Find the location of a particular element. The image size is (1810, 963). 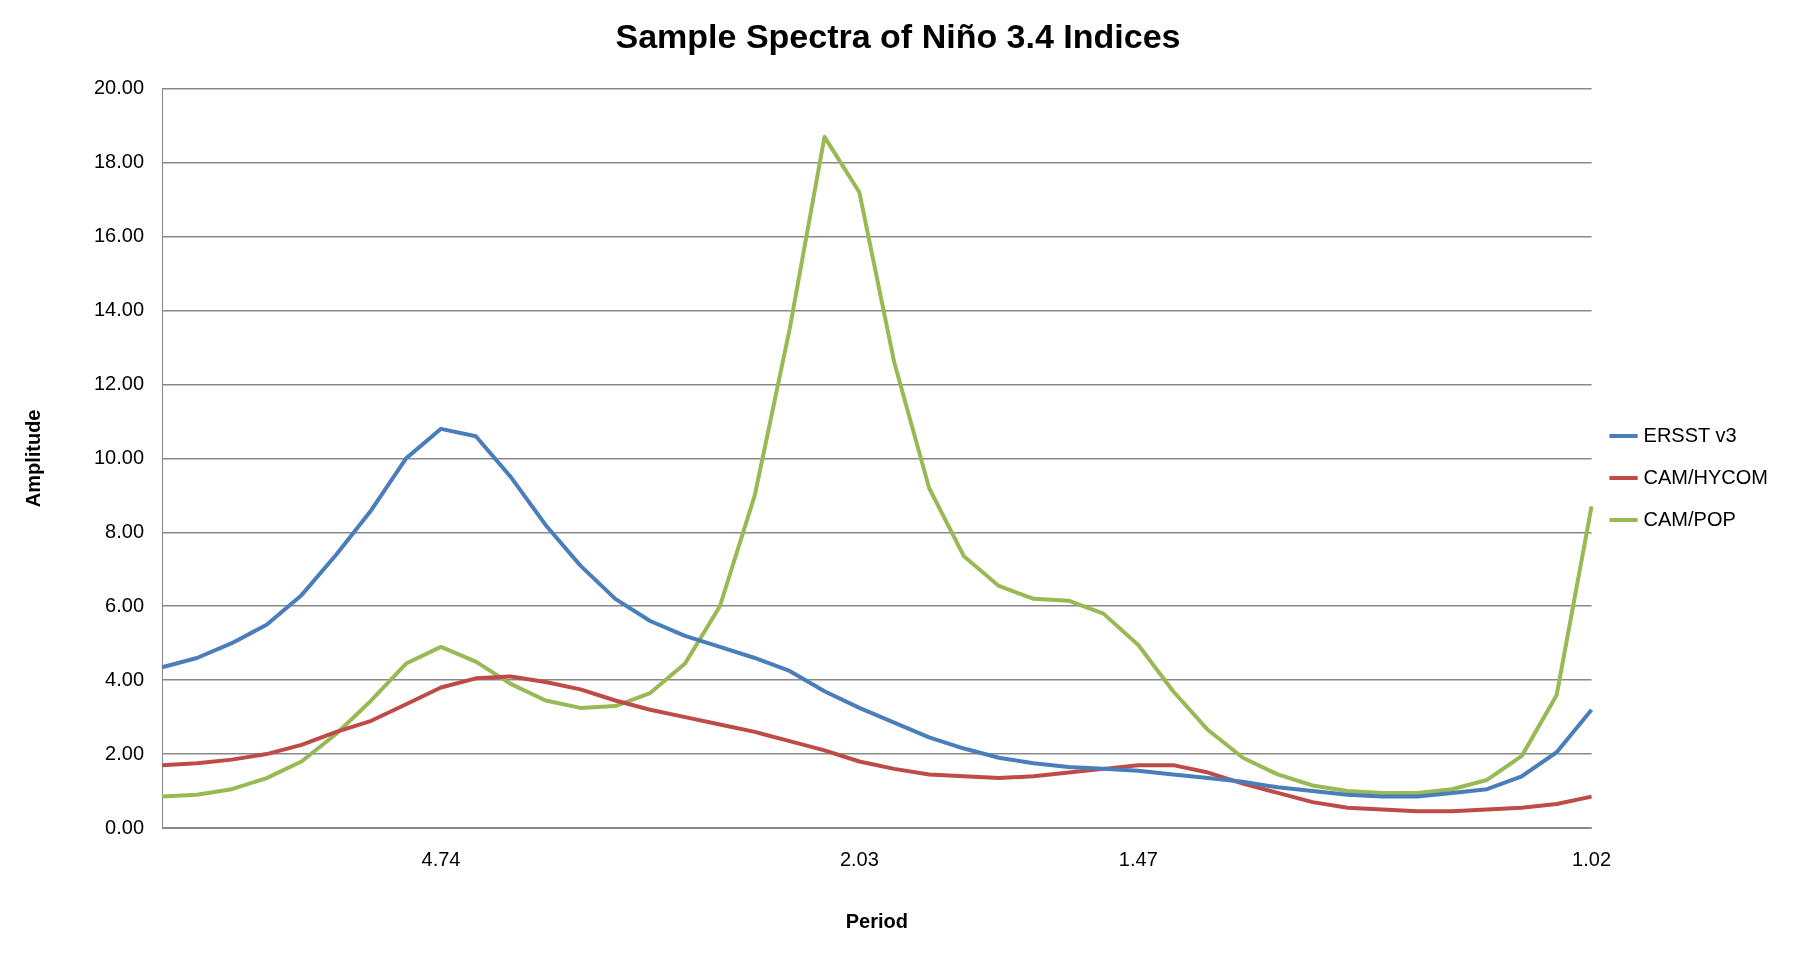

x-axis-title: Period is located at coordinates (876, 920).